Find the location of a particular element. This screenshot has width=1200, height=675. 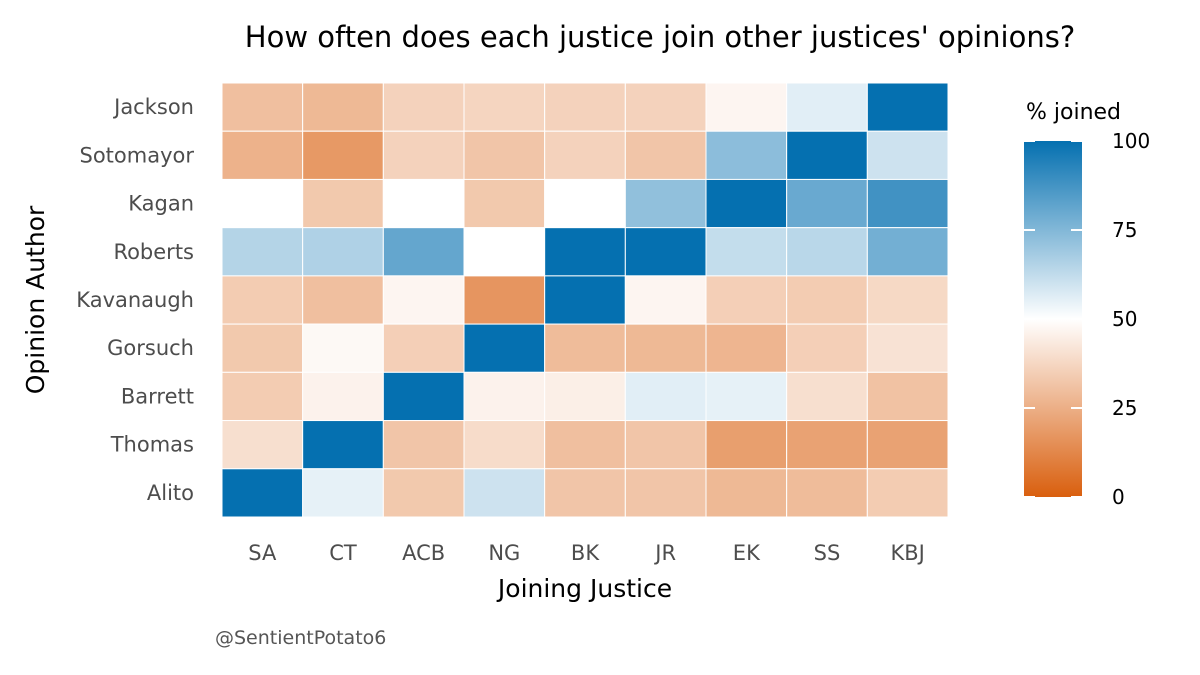

heatmap-cell-roberts-sa is located at coordinates (262, 252).